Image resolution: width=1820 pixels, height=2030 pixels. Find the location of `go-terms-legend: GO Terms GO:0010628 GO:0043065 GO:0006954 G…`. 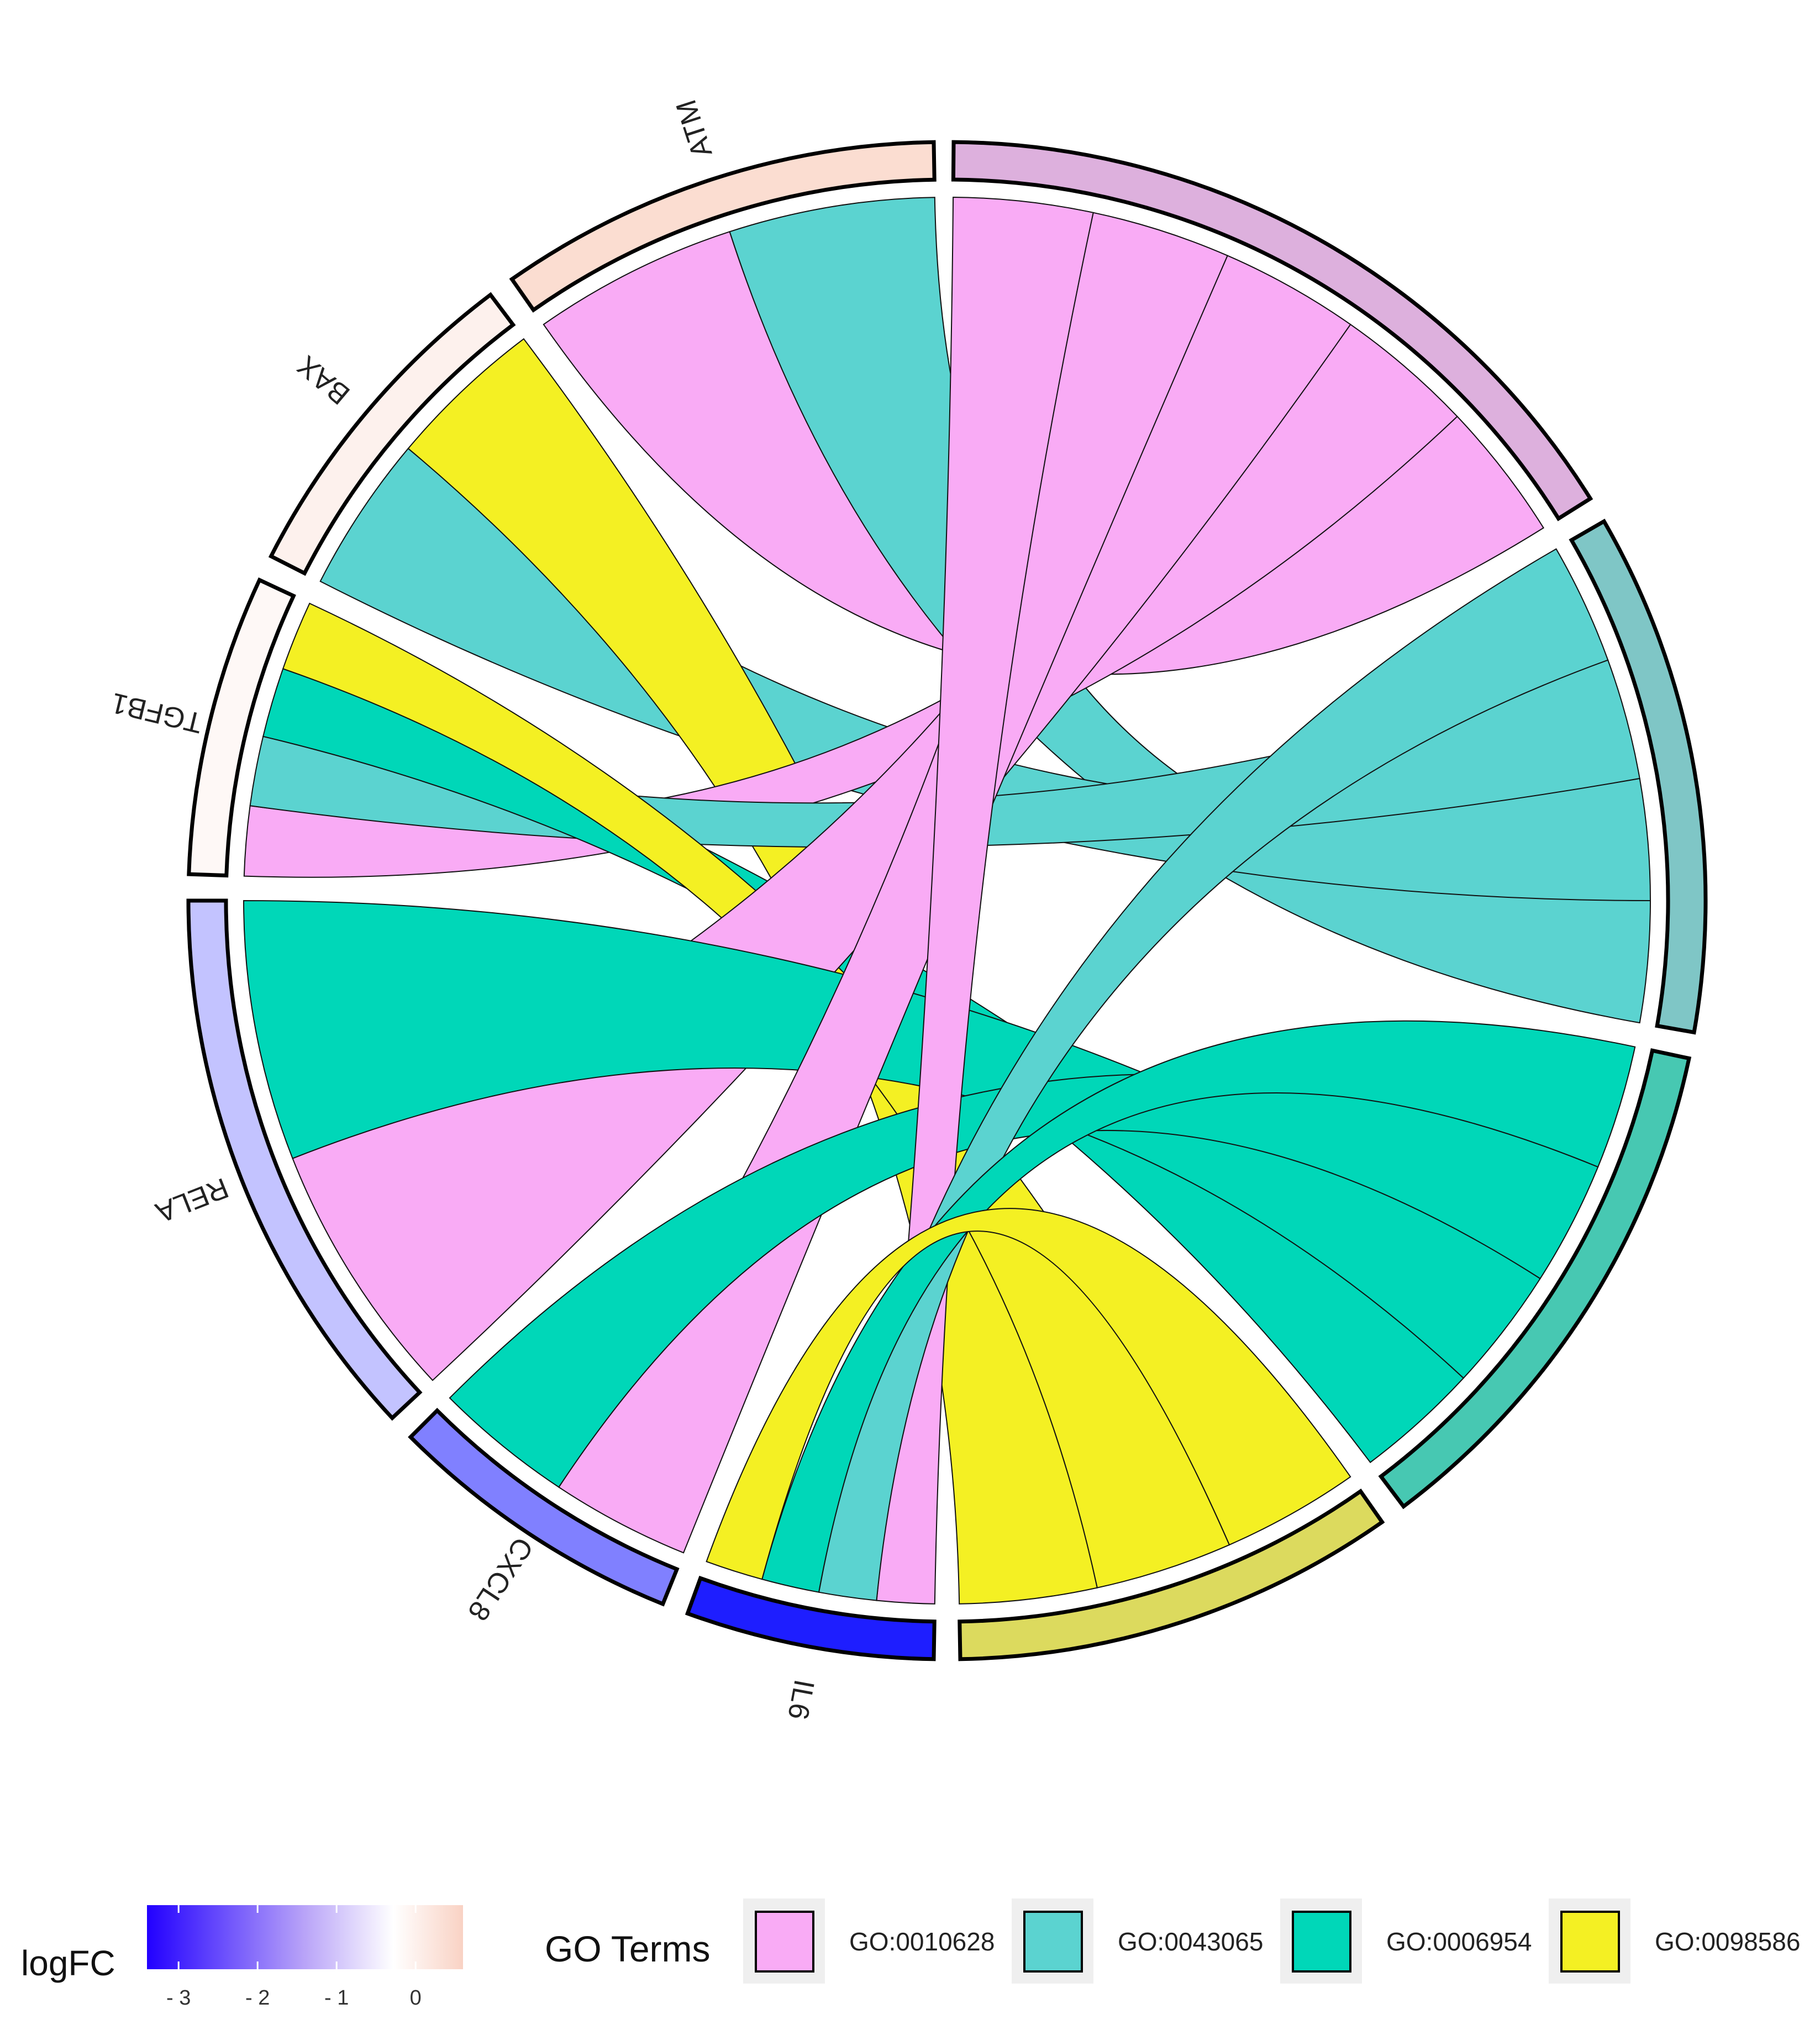

go-terms-legend: GO Terms GO:0010628 GO:0043065 GO:0006954 G… is located at coordinates (1172, 1941).